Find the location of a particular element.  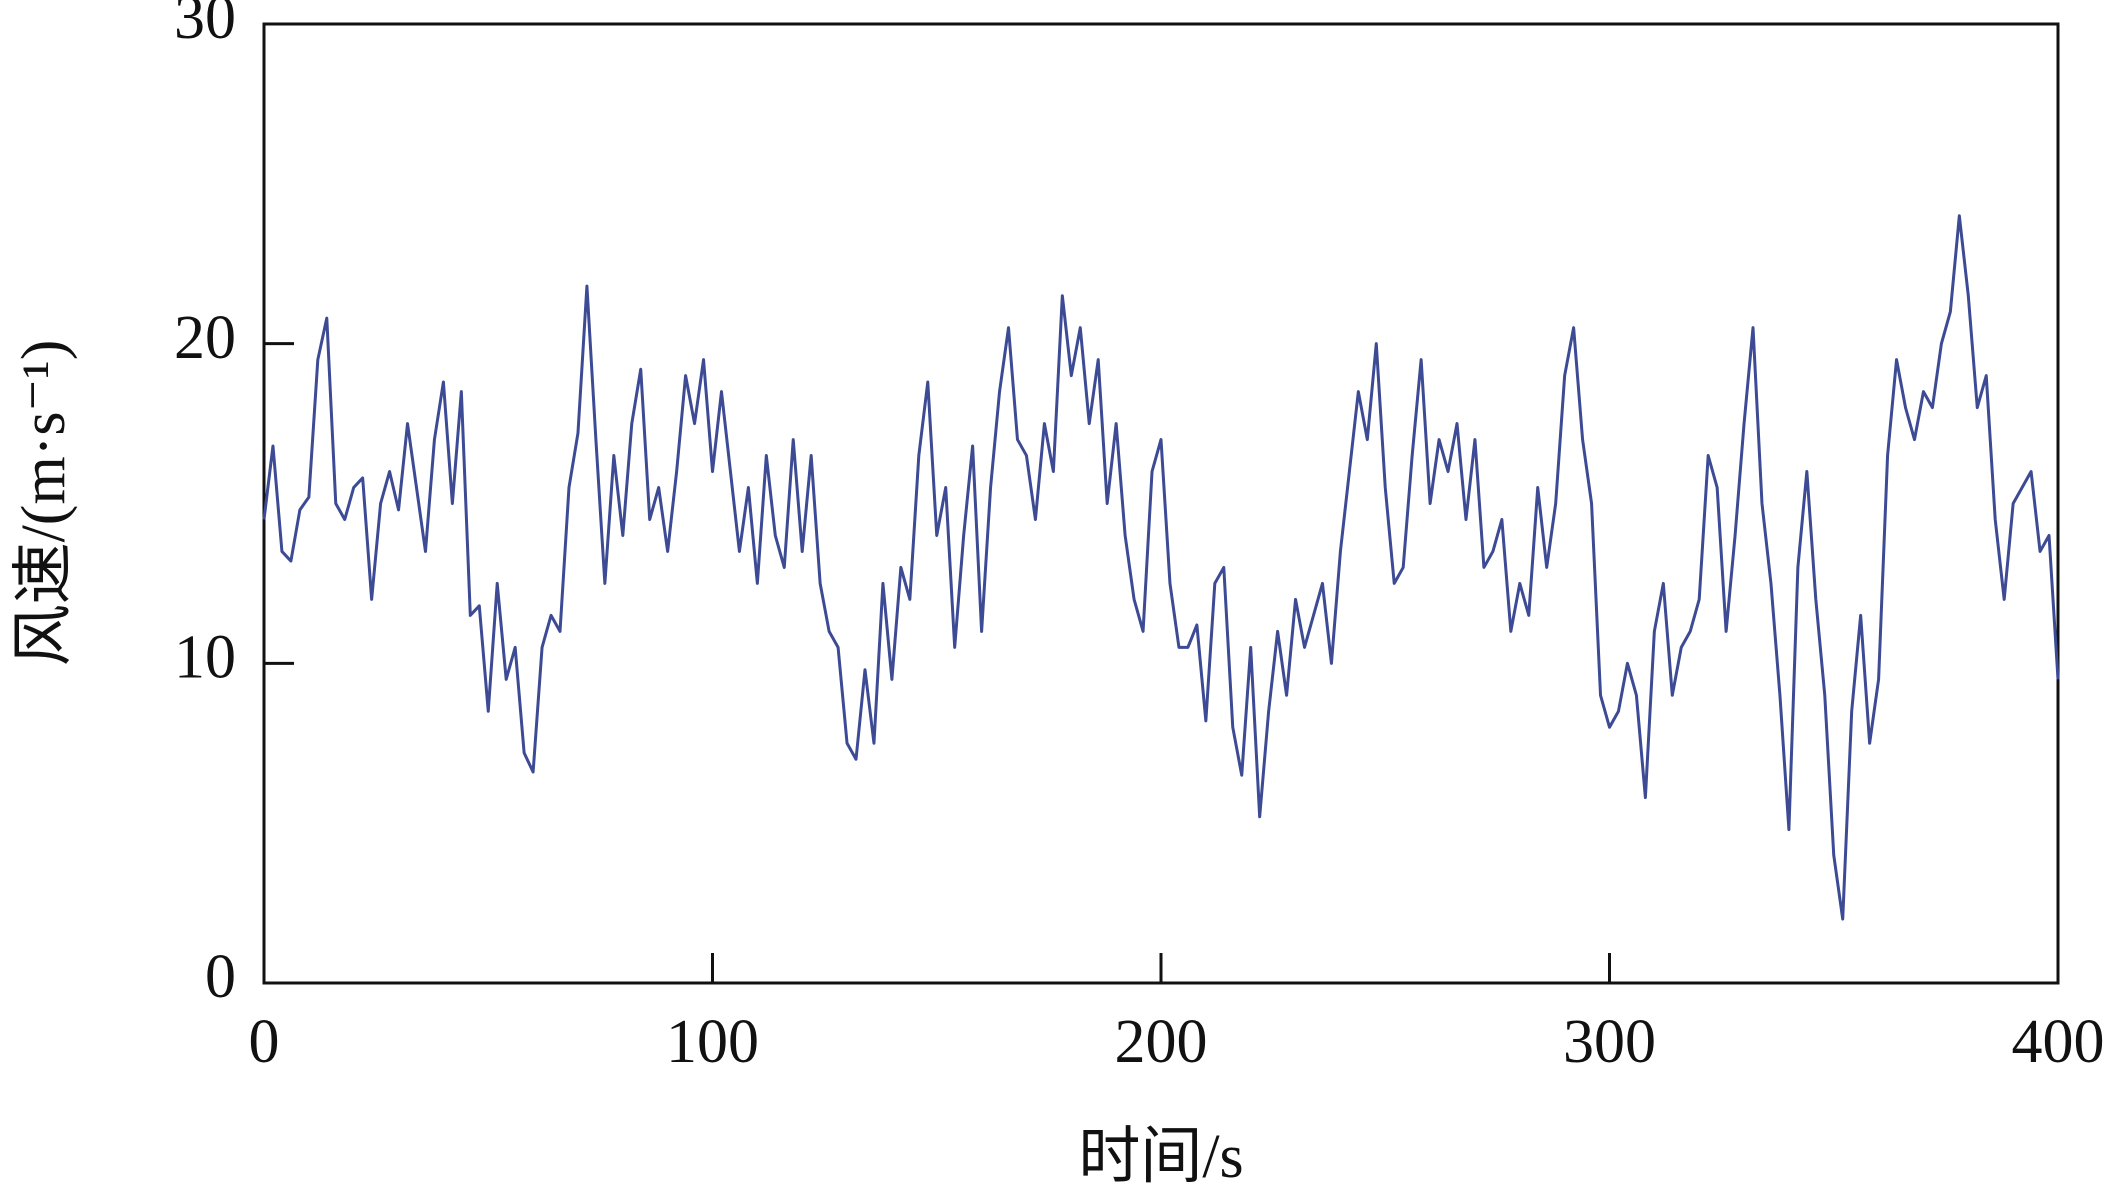

x-tick-label: 400 is located at coordinates (2058, 1042).